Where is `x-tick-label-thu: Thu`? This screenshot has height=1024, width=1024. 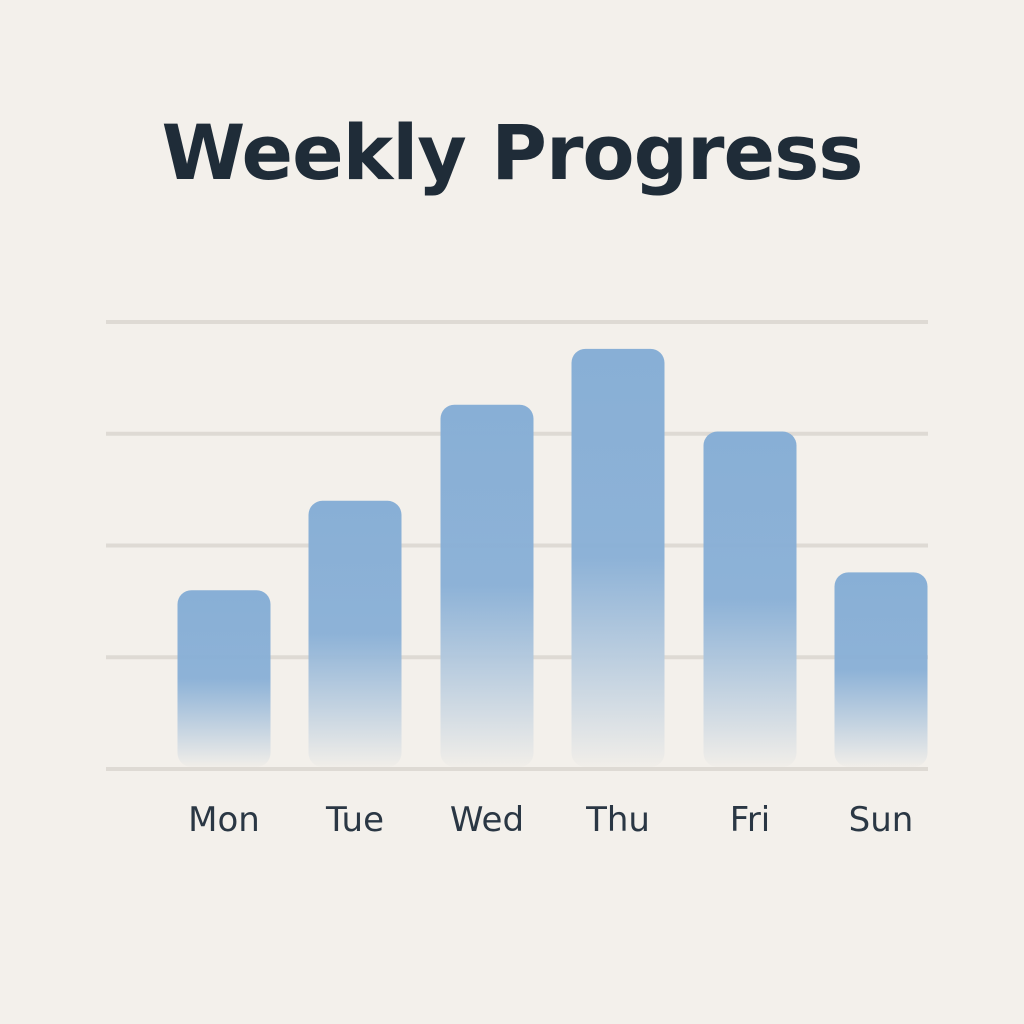 x-tick-label-thu: Thu is located at coordinates (617, 820).